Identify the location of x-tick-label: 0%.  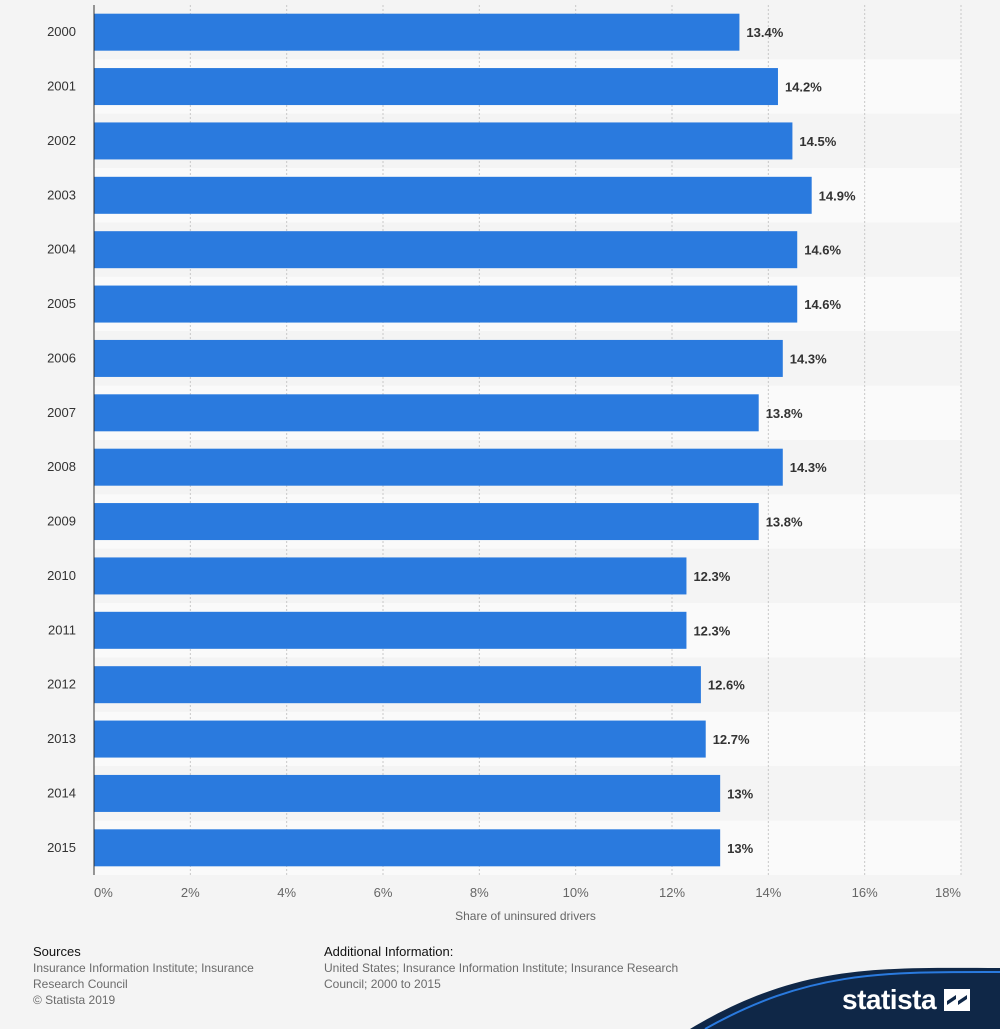
(103, 892).